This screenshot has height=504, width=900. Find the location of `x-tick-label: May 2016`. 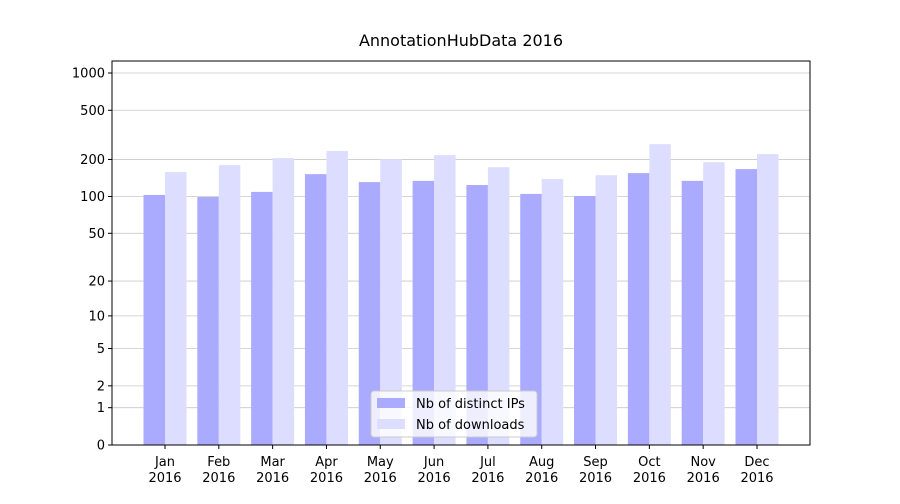

x-tick-label: May 2016 is located at coordinates (380, 470).